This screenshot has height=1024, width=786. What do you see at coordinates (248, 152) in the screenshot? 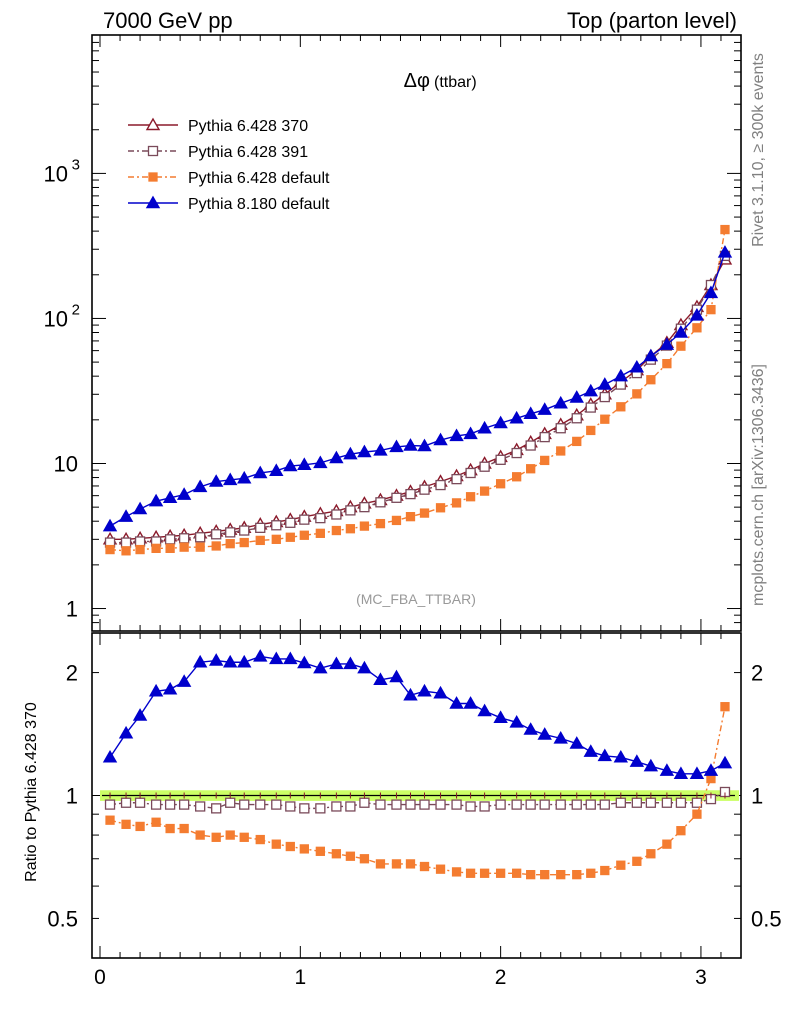
I see `legend-label: Pythia 6.428 391` at bounding box center [248, 152].